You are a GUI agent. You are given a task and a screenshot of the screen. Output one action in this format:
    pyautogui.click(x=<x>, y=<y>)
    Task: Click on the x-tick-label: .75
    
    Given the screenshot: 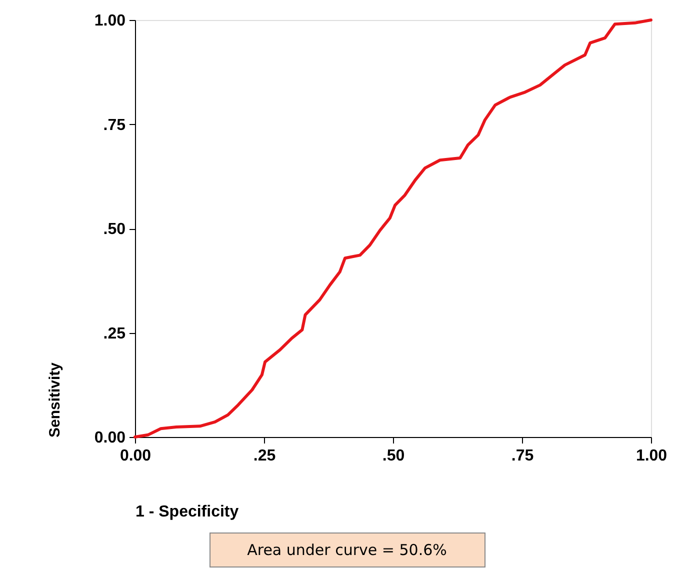 What is the action you would take?
    pyautogui.click(x=522, y=456)
    